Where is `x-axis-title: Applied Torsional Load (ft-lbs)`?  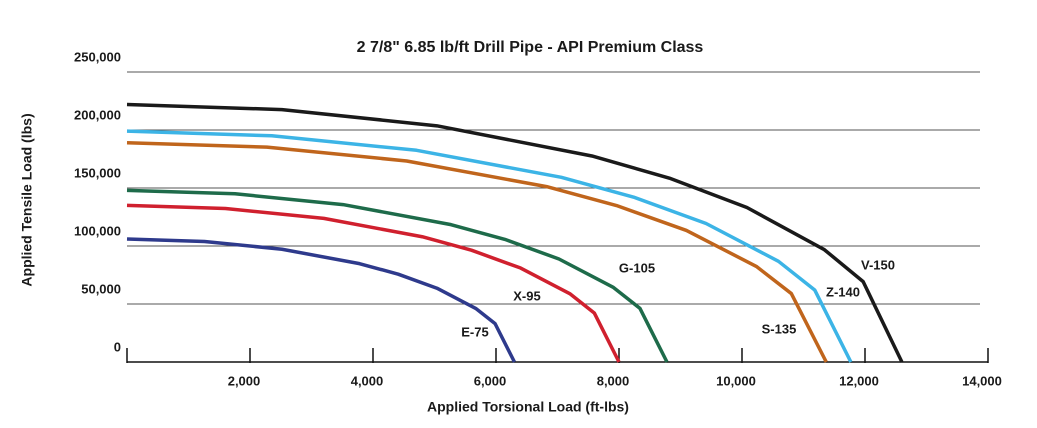 x-axis-title: Applied Torsional Load (ft-lbs) is located at coordinates (528, 407).